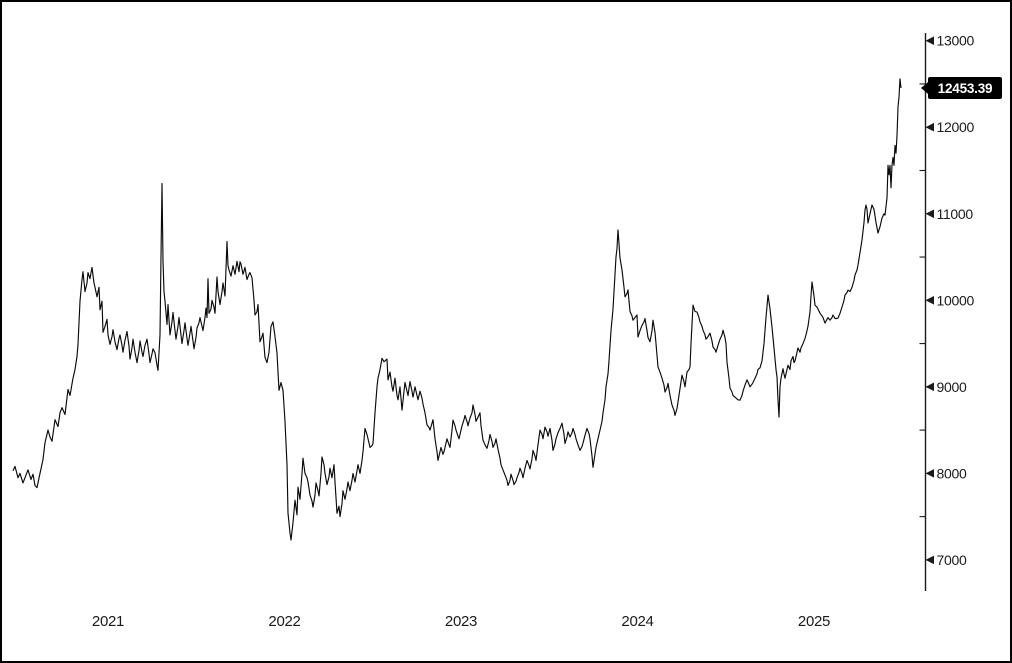  What do you see at coordinates (925, 88) in the screenshot?
I see `last-price-tag-pointer-icon` at bounding box center [925, 88].